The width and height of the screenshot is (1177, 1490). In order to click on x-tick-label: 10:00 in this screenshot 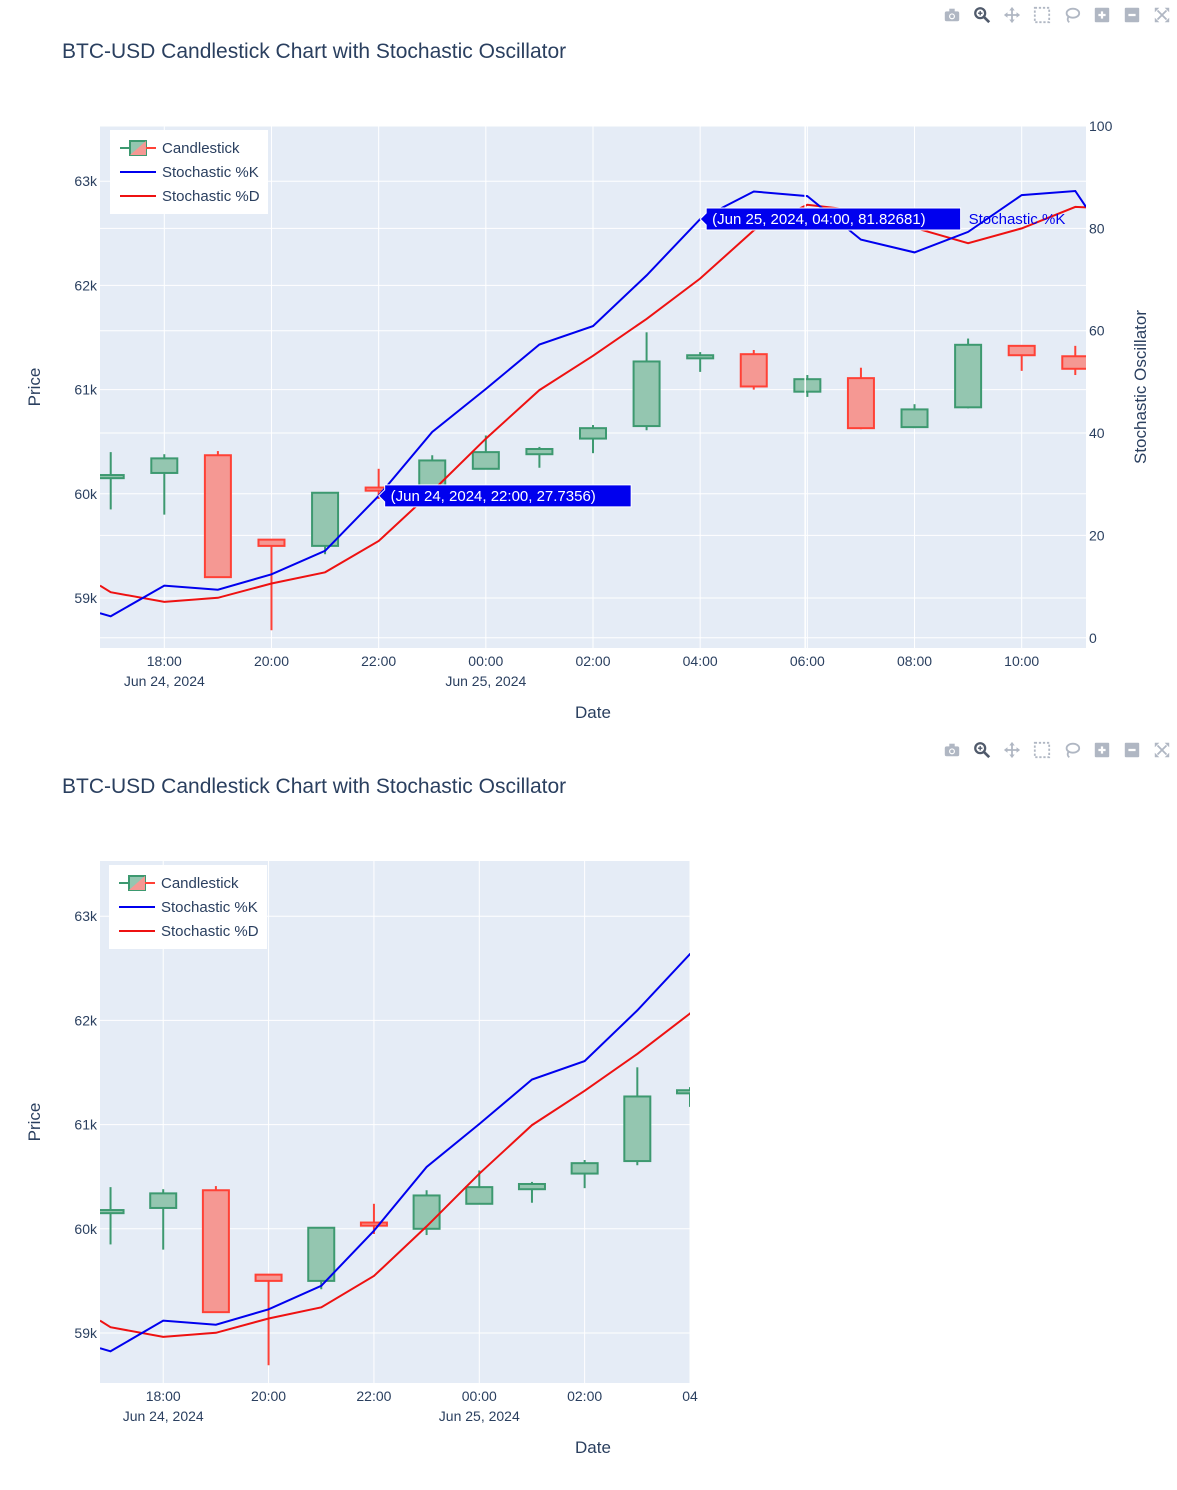, I will do `click(1021, 661)`.